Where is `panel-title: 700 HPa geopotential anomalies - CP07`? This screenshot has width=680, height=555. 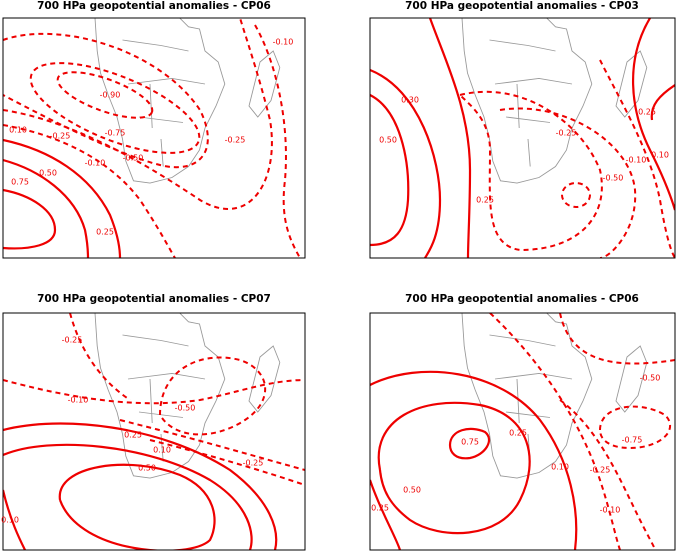
panel-title: 700 HPa geopotential anomalies - CP07 is located at coordinates (154, 299).